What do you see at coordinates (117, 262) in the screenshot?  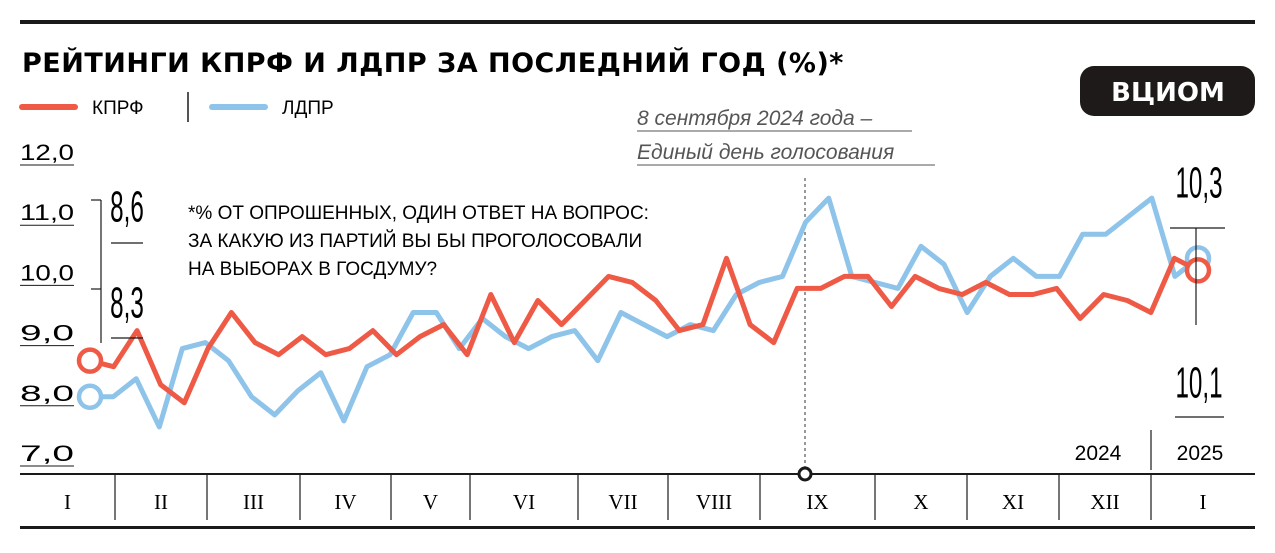 I see `start-labels: 8,6 8,3` at bounding box center [117, 262].